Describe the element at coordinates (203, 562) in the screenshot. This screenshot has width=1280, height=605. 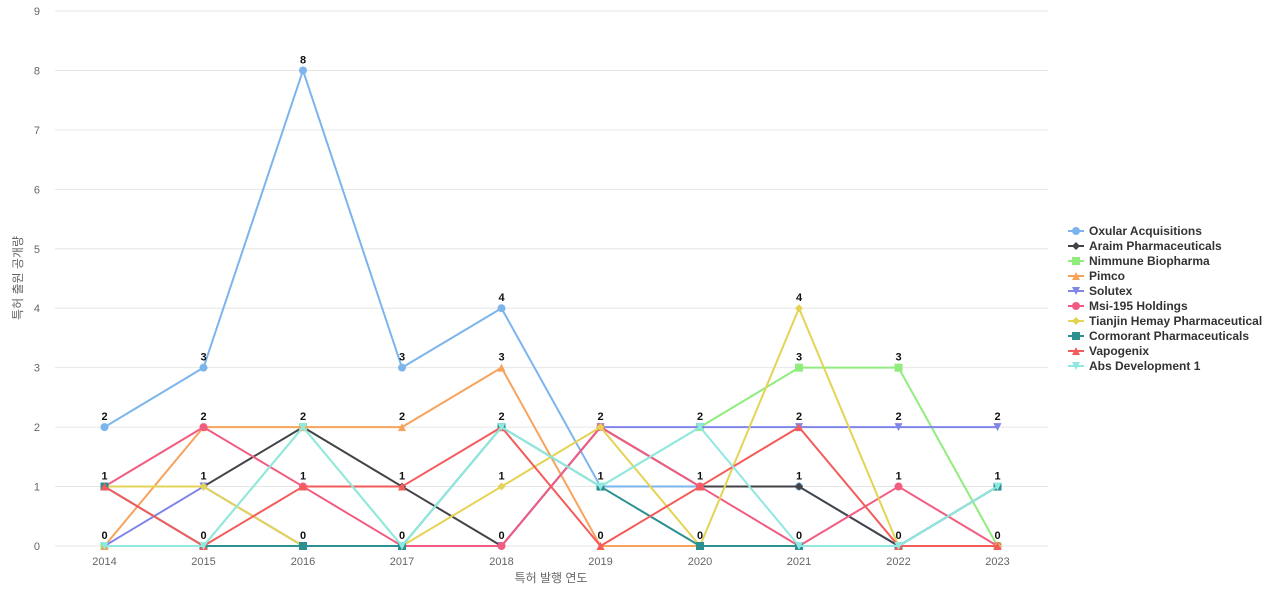
I see `x-tick-label: 2015` at that location.